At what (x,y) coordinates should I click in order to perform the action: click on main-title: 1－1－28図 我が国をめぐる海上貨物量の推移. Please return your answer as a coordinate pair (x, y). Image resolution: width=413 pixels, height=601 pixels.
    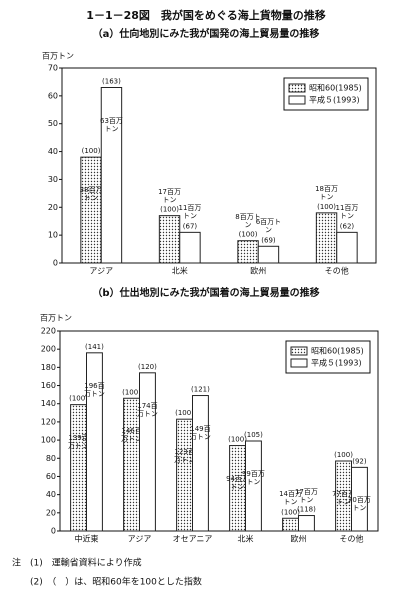
    Looking at the image, I should click on (205, 15).